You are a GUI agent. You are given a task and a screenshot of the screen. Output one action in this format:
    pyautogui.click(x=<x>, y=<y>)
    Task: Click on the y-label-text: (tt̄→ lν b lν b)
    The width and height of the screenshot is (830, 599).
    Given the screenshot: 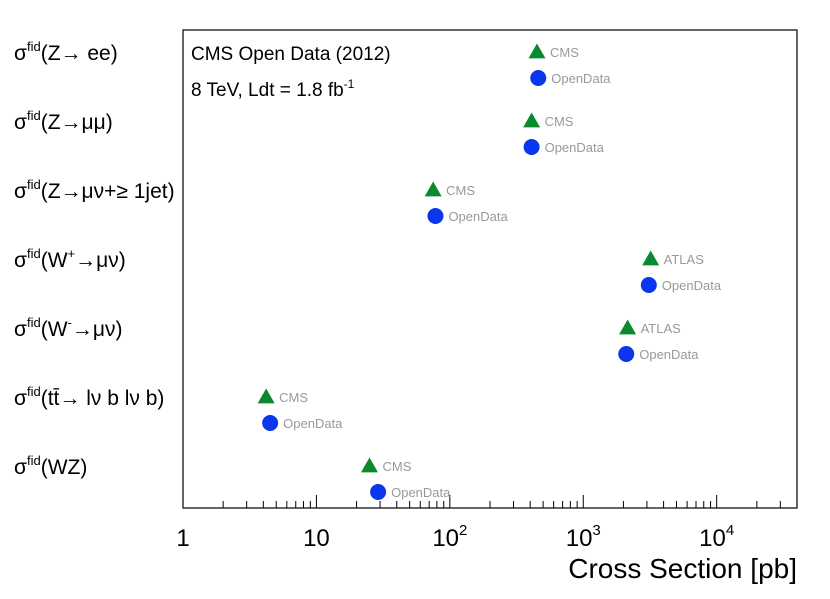 What is the action you would take?
    pyautogui.click(x=103, y=398)
    